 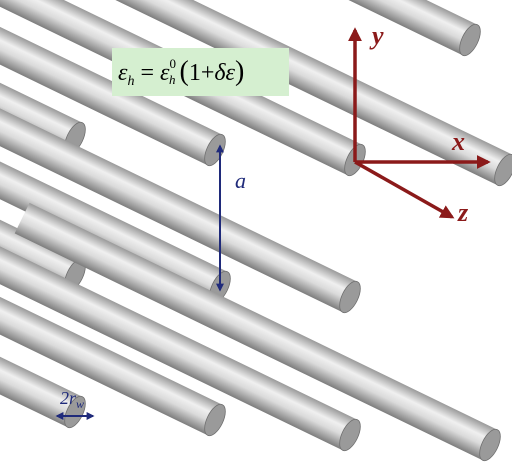 What do you see at coordinates (72, 399) in the screenshot?
I see `diameter-label: 2rw` at bounding box center [72, 399].